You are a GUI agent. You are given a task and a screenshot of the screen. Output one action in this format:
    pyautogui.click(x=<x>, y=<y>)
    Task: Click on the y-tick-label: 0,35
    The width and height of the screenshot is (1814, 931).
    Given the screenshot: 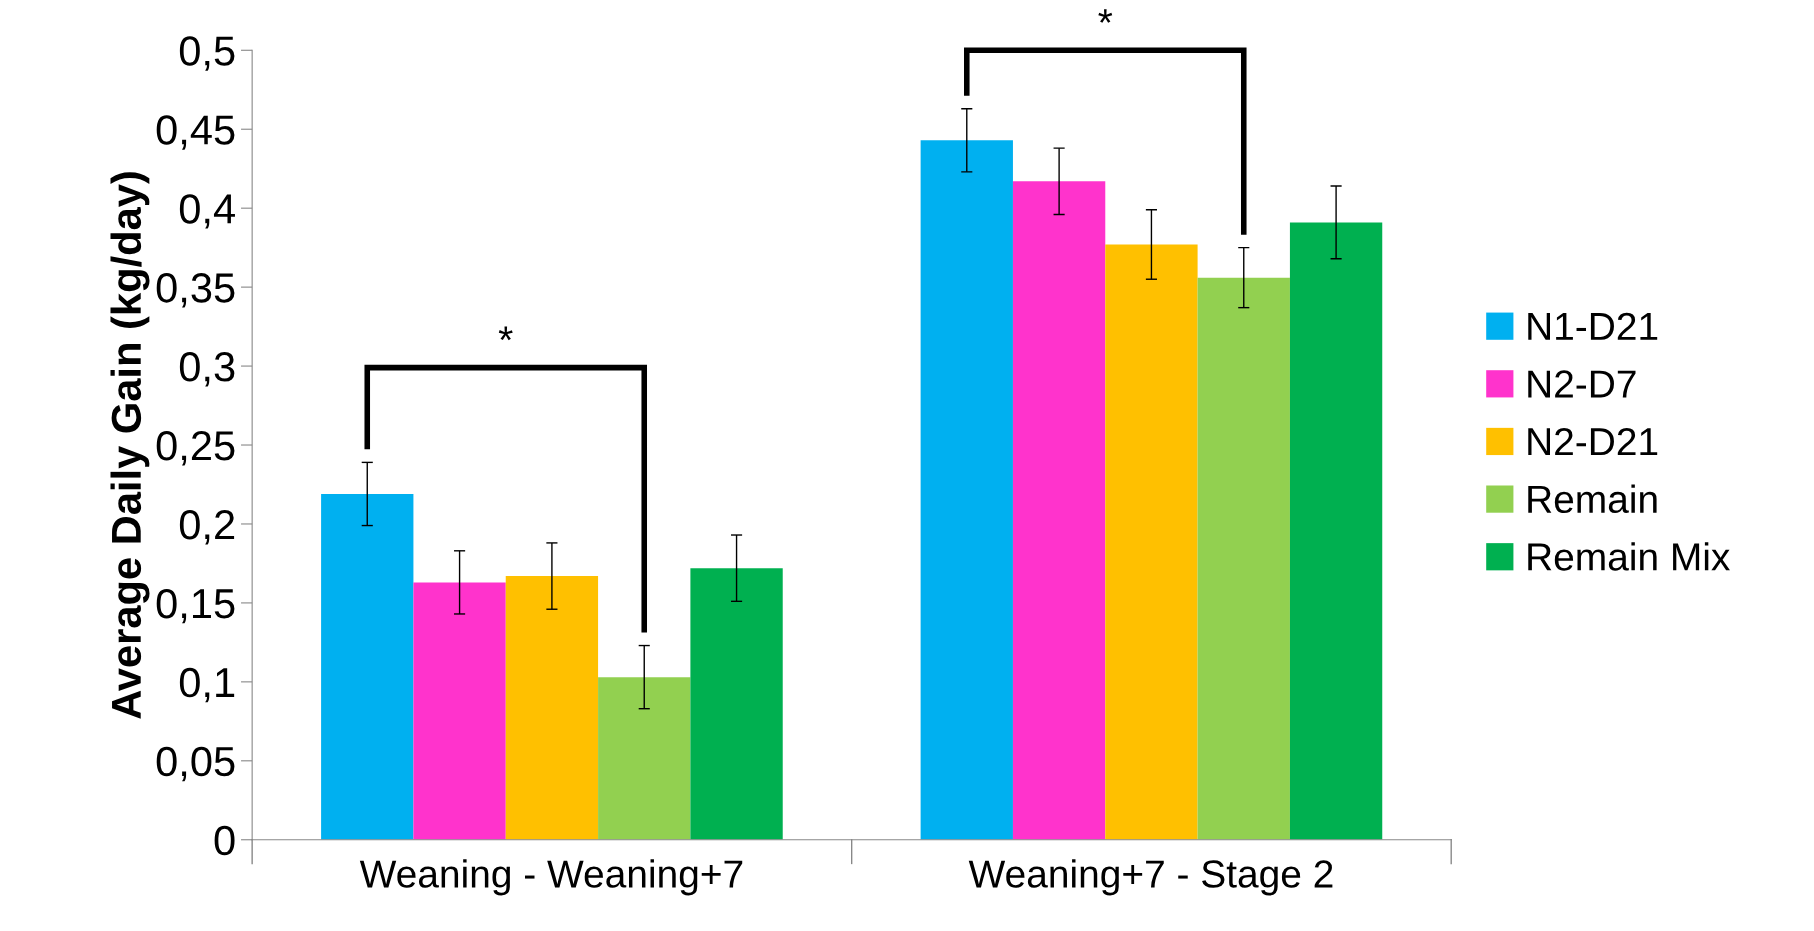 What is the action you would take?
    pyautogui.click(x=195, y=290)
    